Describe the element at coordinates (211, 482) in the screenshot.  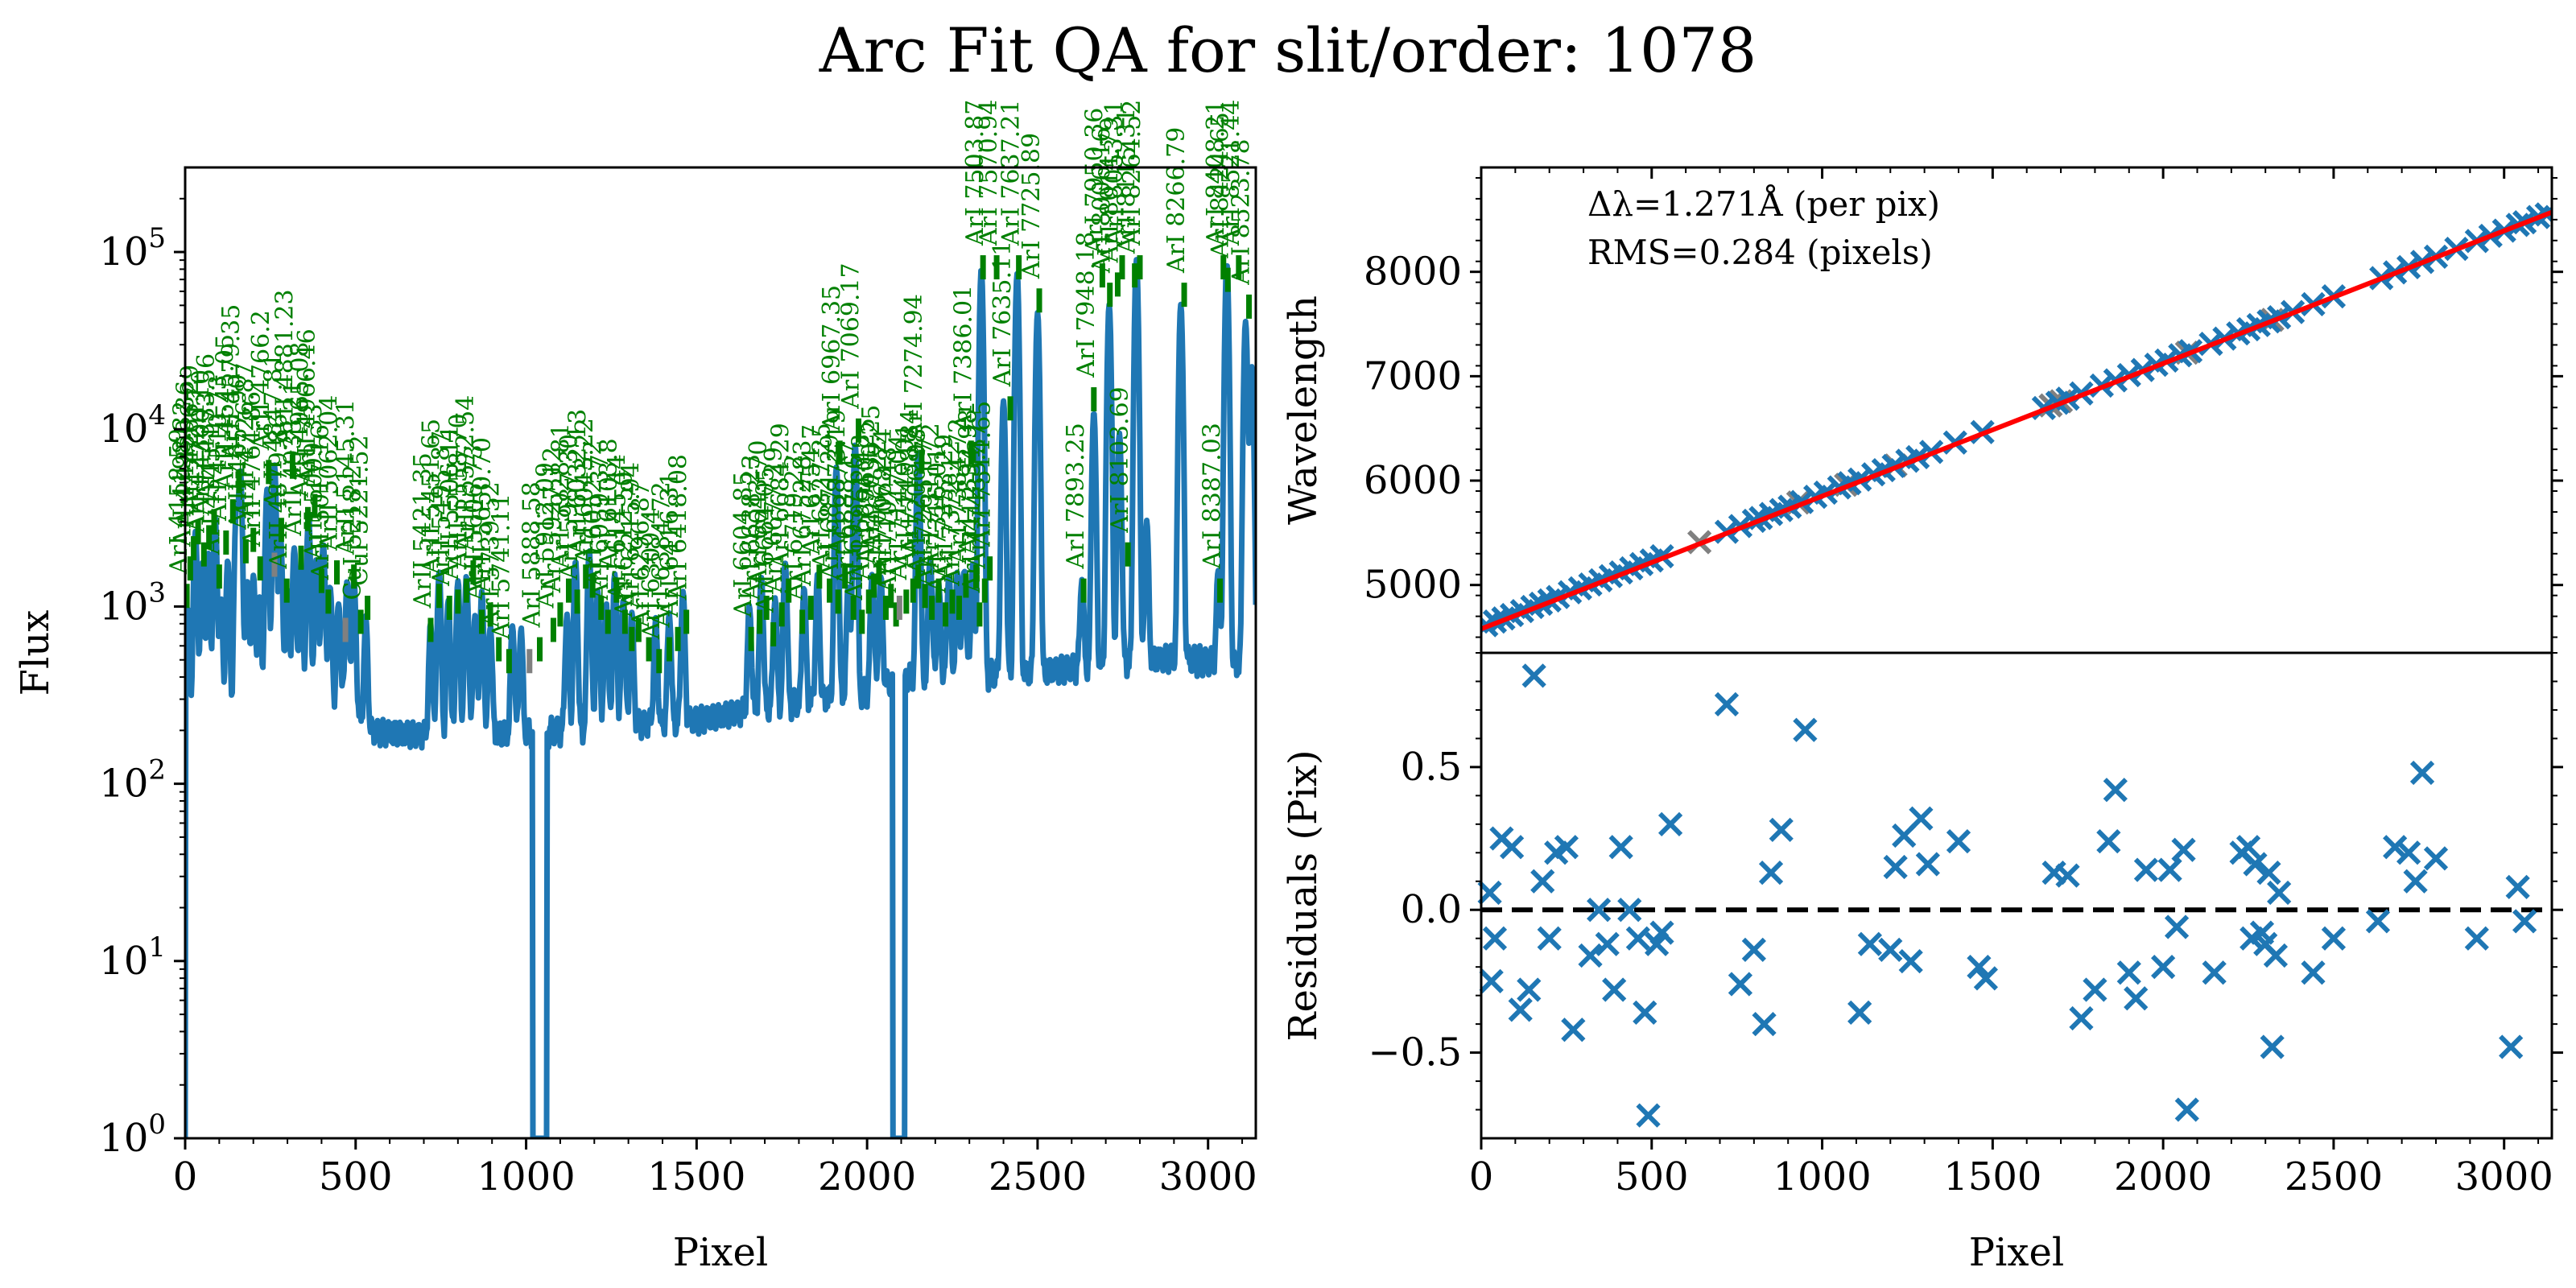
I see `line-id-label: ArI 4345.17` at that location.